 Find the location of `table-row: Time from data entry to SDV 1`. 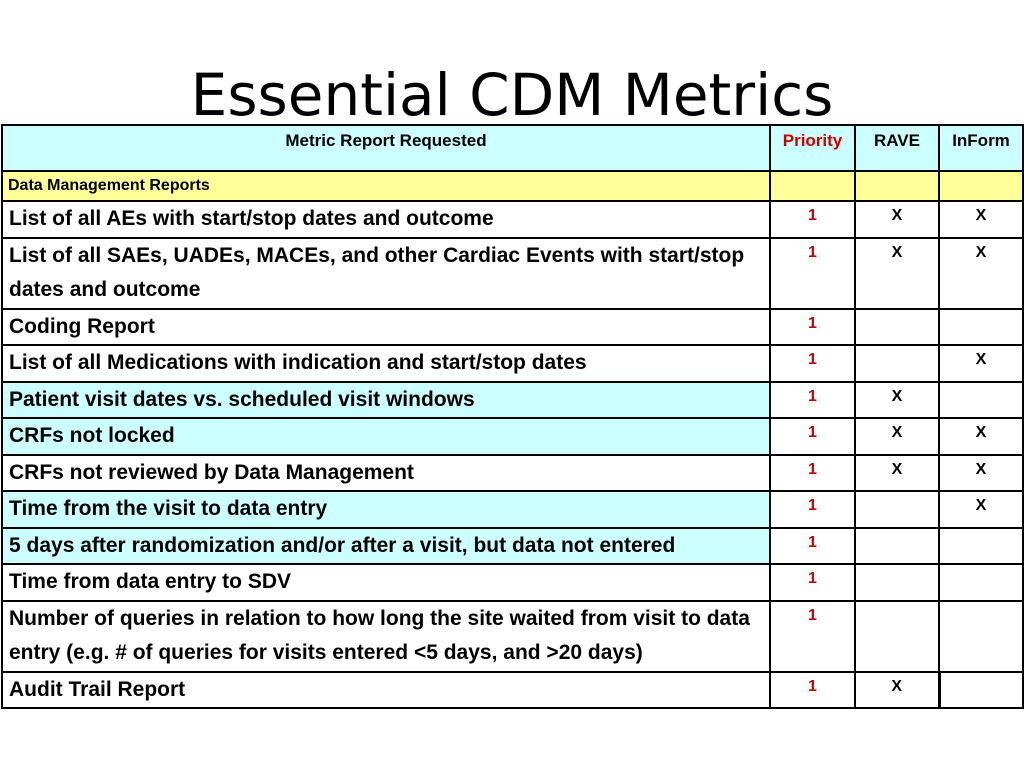

table-row: Time from data entry to SDV 1 is located at coordinates (512, 582).